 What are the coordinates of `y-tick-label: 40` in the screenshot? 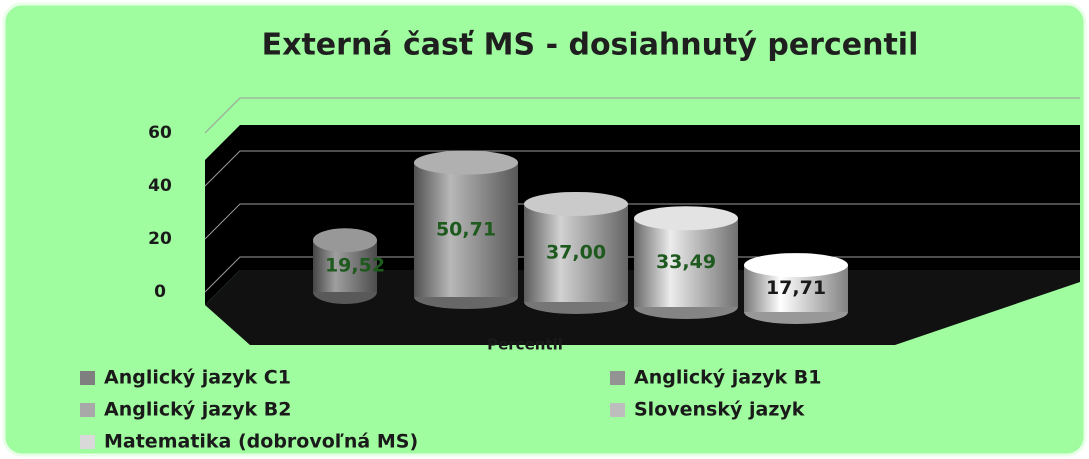 It's located at (160, 186).